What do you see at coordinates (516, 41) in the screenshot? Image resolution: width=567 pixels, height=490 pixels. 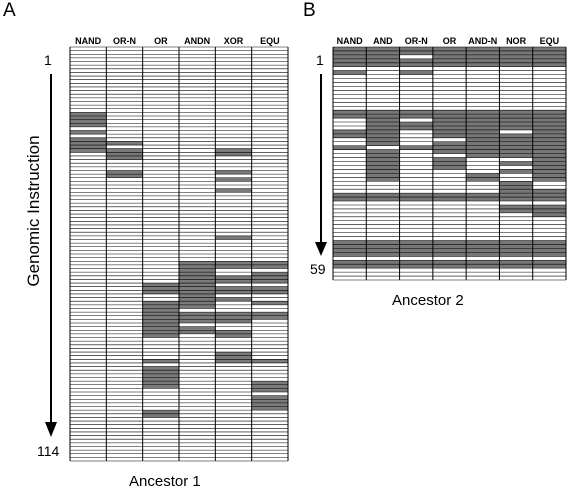 I see `column-header: NOR` at bounding box center [516, 41].